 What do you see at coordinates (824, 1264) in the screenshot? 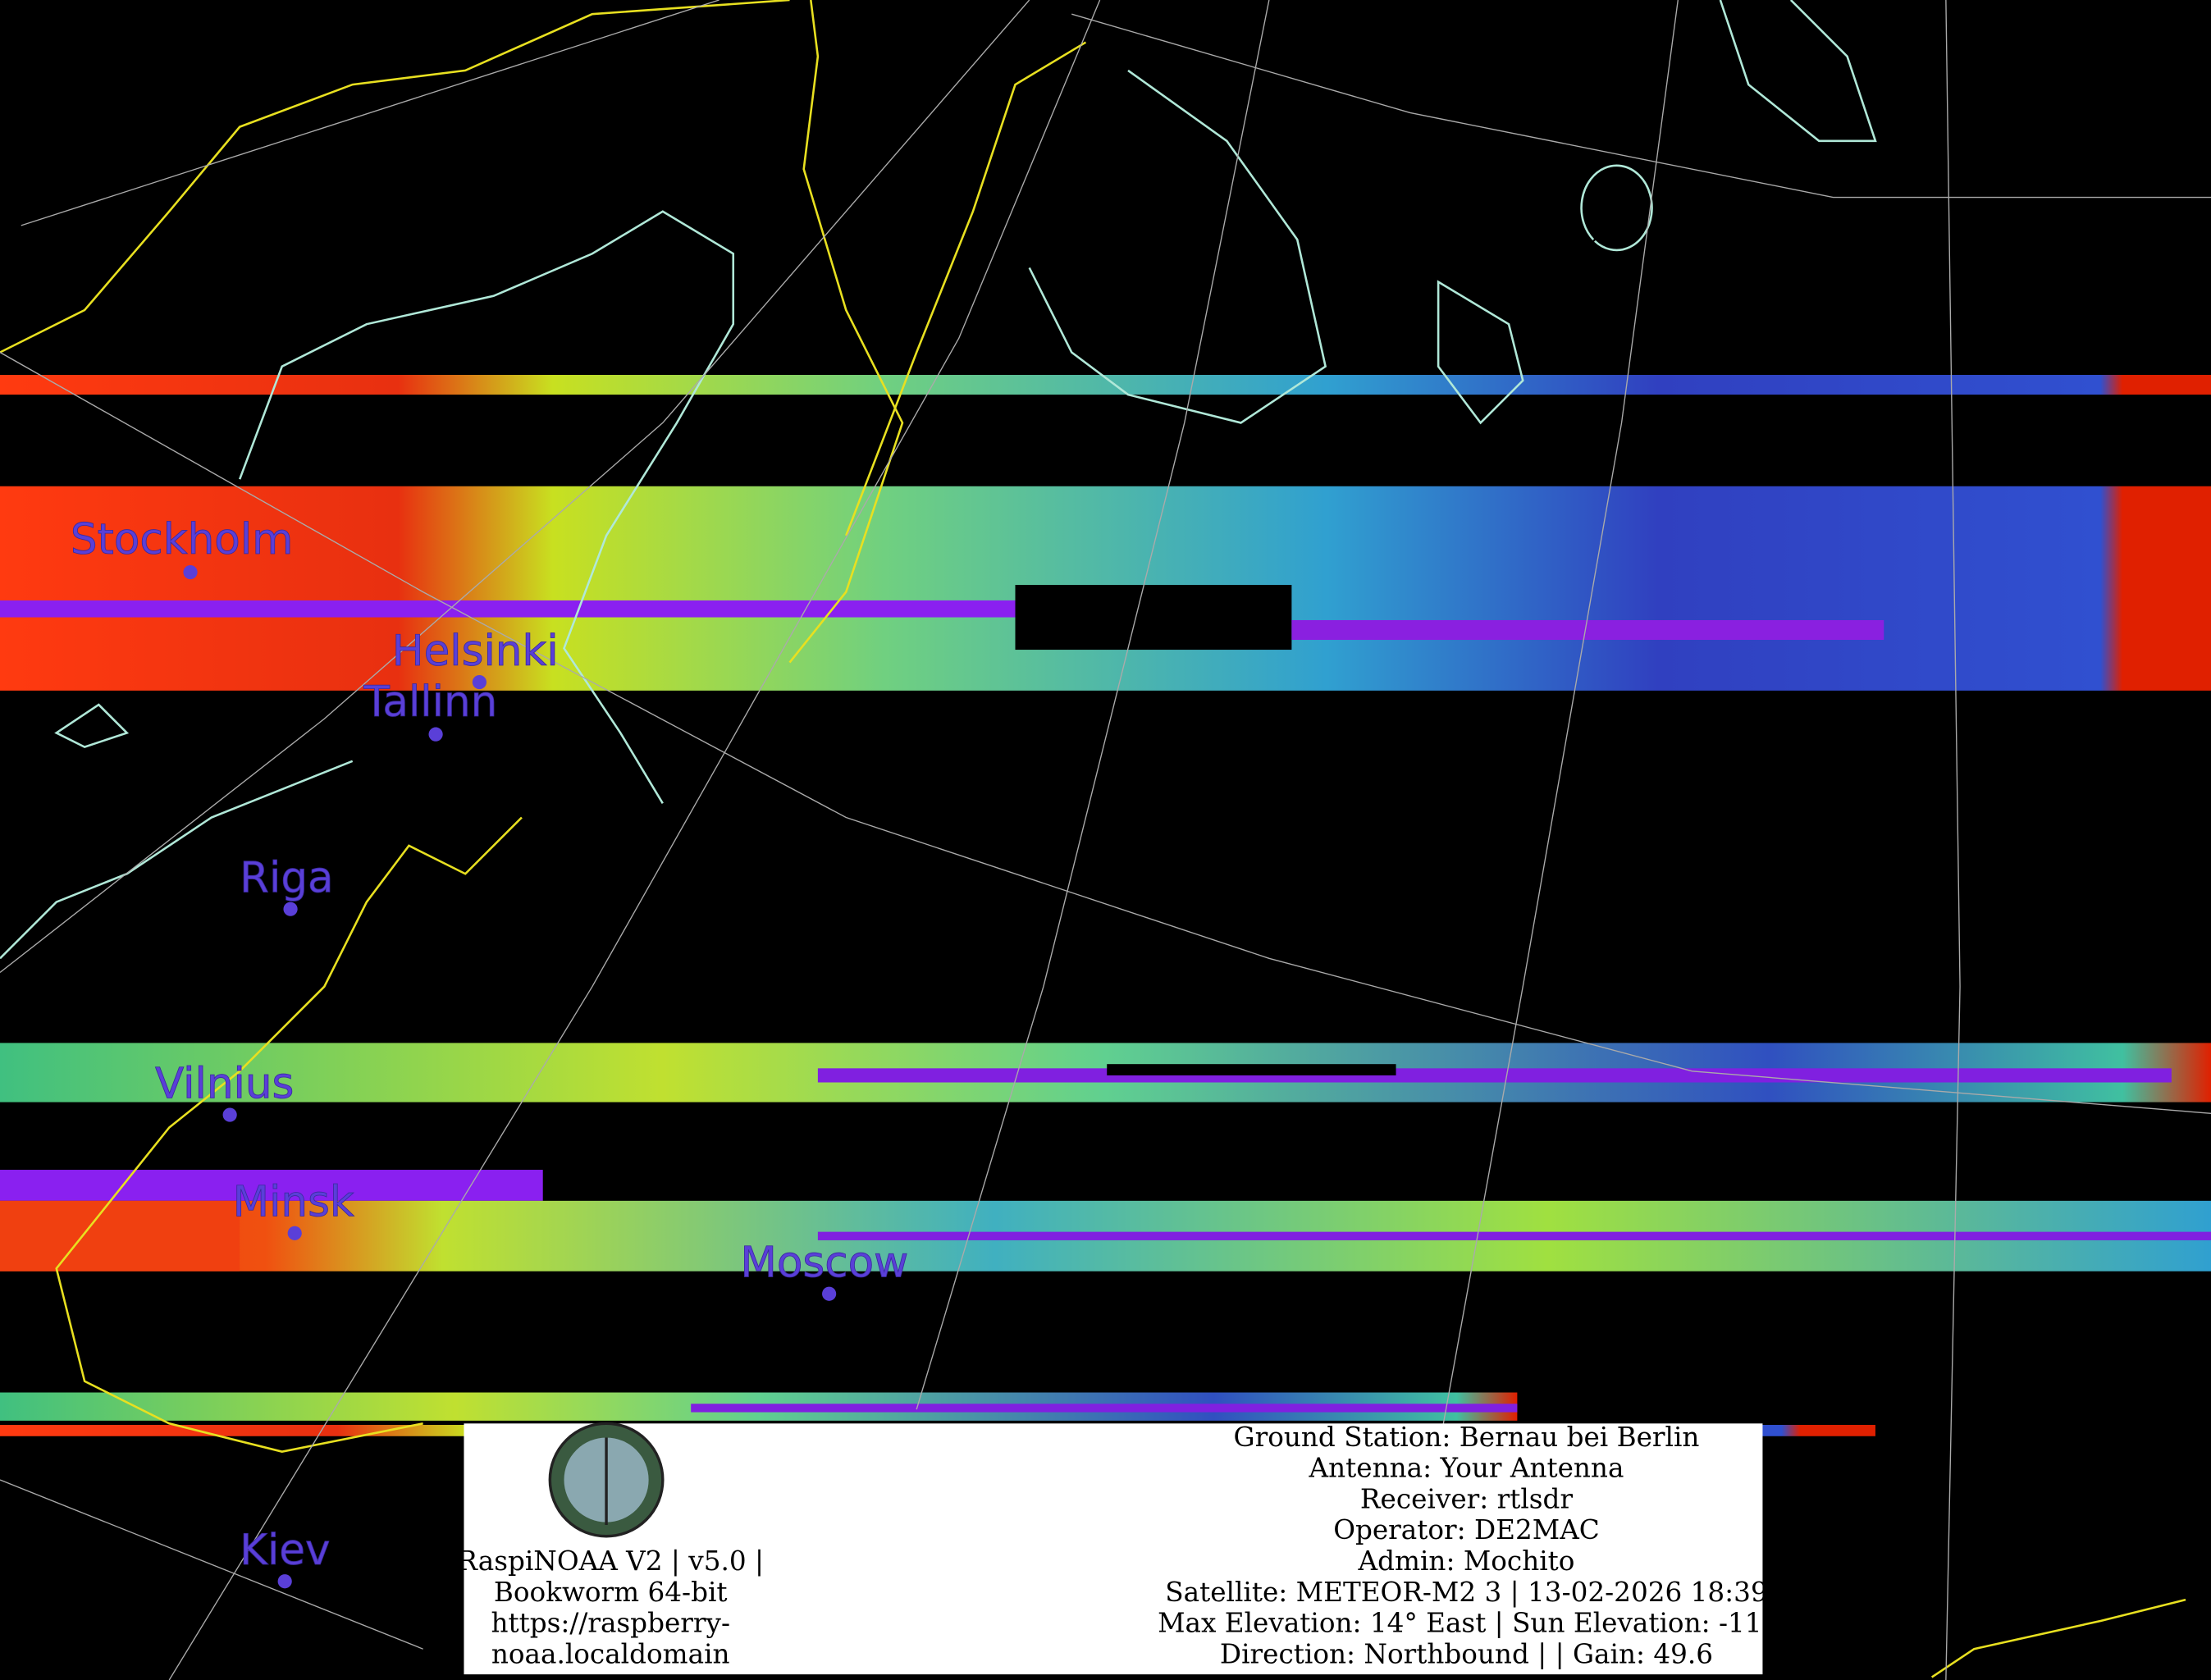
I see `city-label: Moscow` at bounding box center [824, 1264].